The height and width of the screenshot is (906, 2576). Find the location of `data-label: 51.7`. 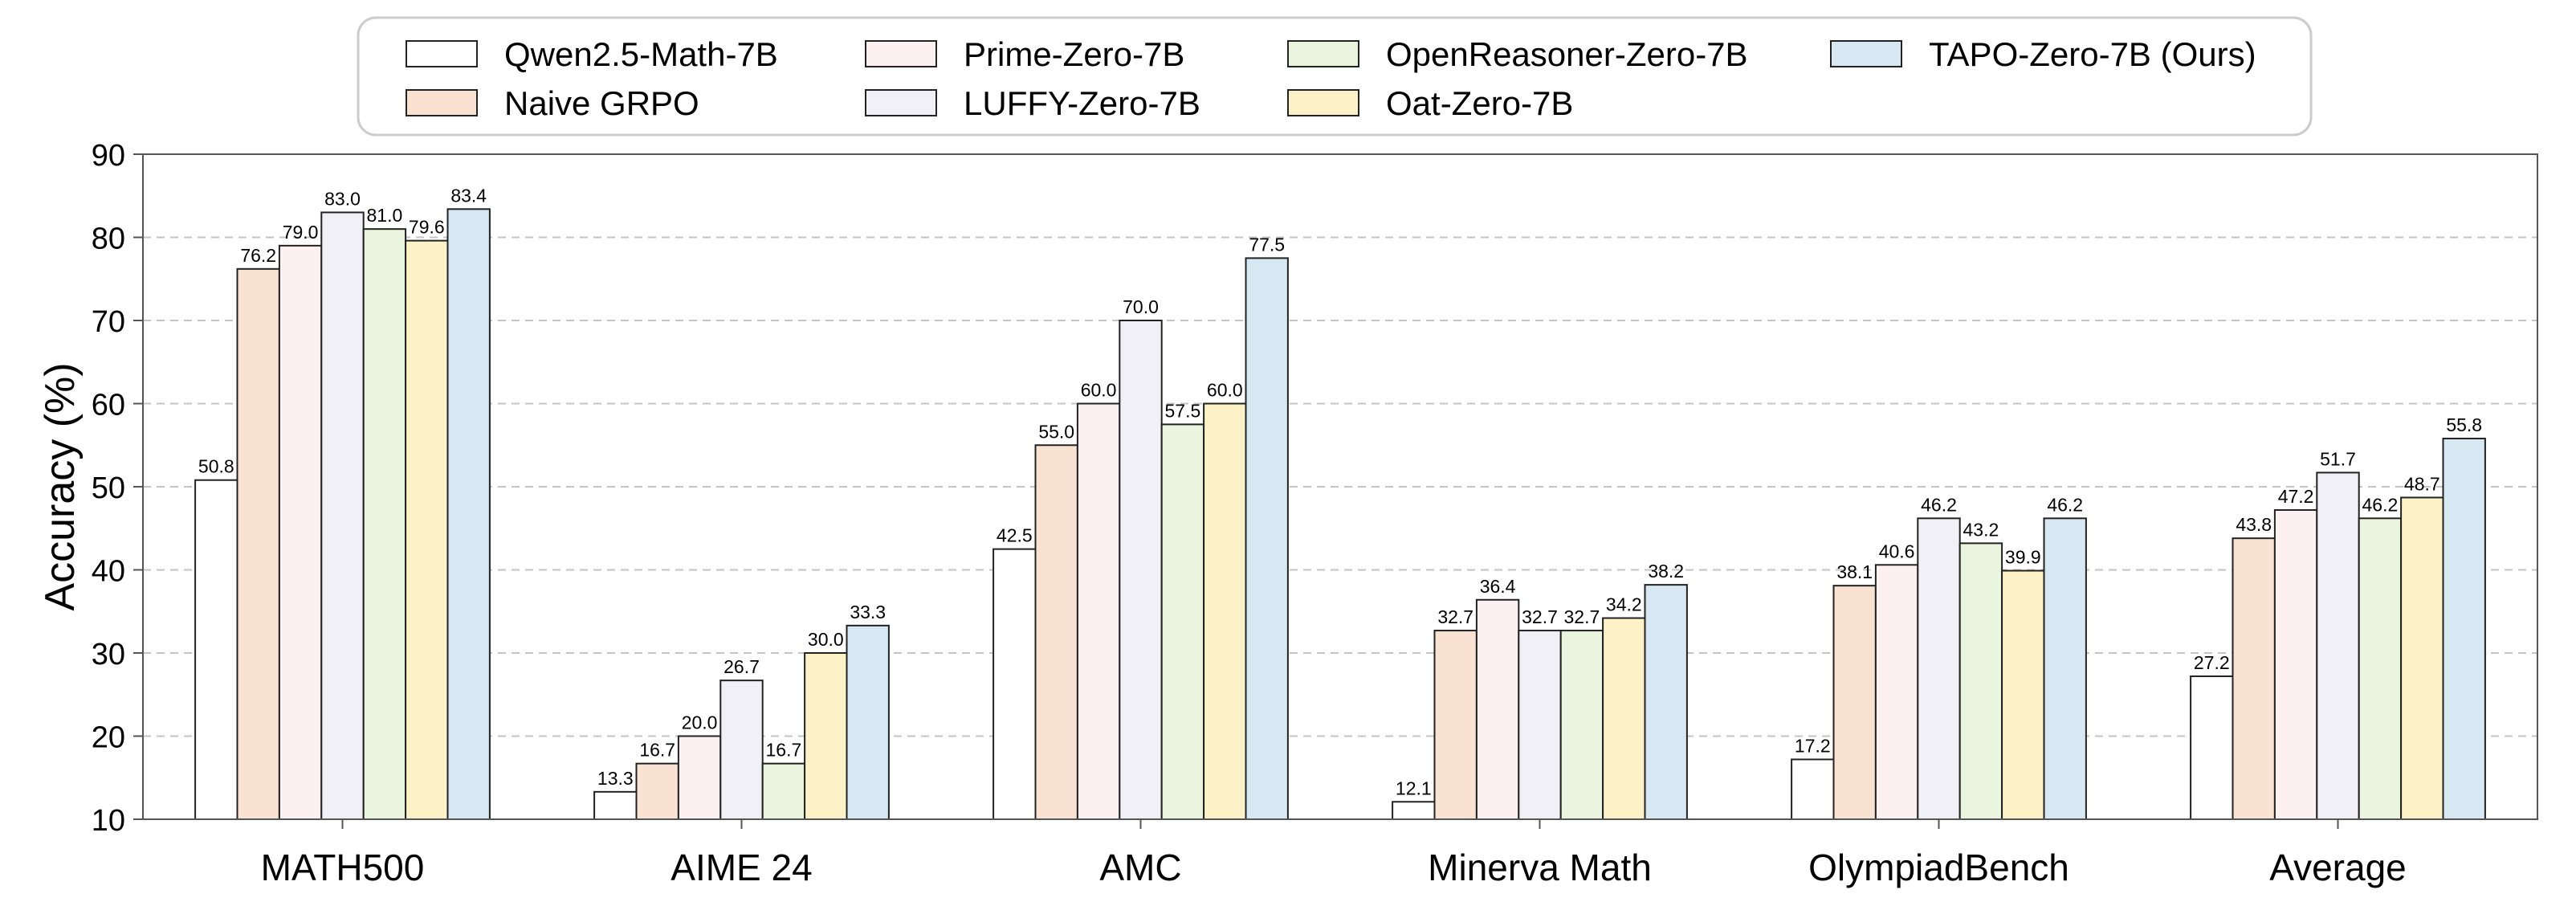

data-label: 51.7 is located at coordinates (2338, 458).